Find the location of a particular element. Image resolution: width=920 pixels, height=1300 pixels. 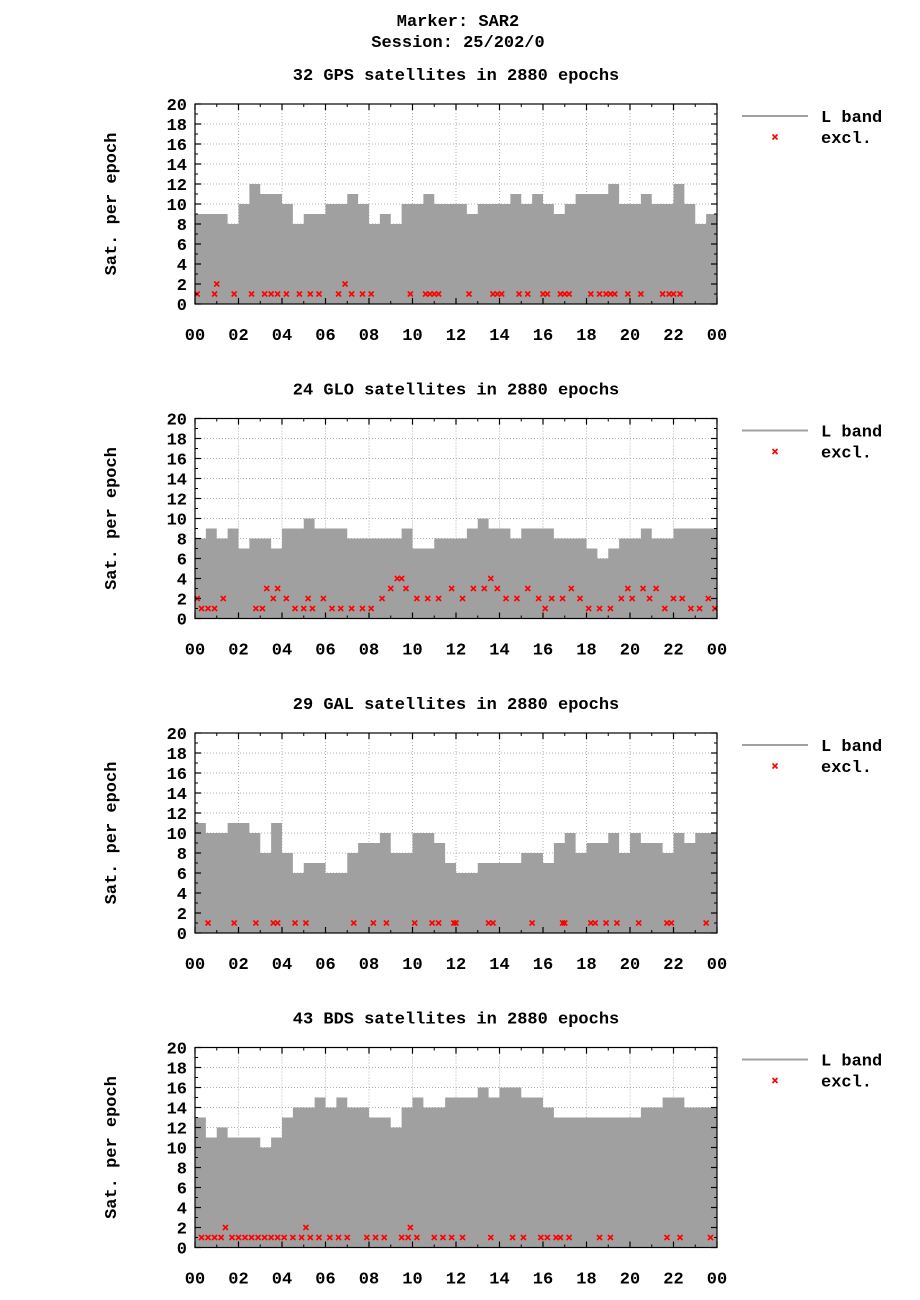

x-tick-label: 08 is located at coordinates (369, 965).